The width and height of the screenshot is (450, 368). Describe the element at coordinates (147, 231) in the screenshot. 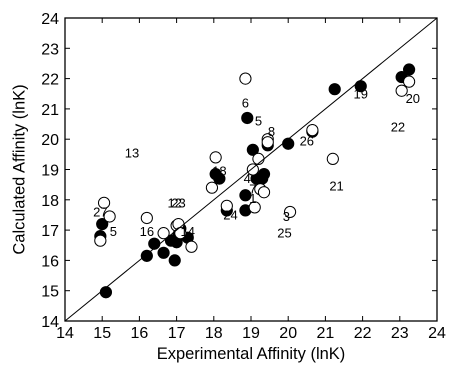

I see `point-number-label: 16` at that location.